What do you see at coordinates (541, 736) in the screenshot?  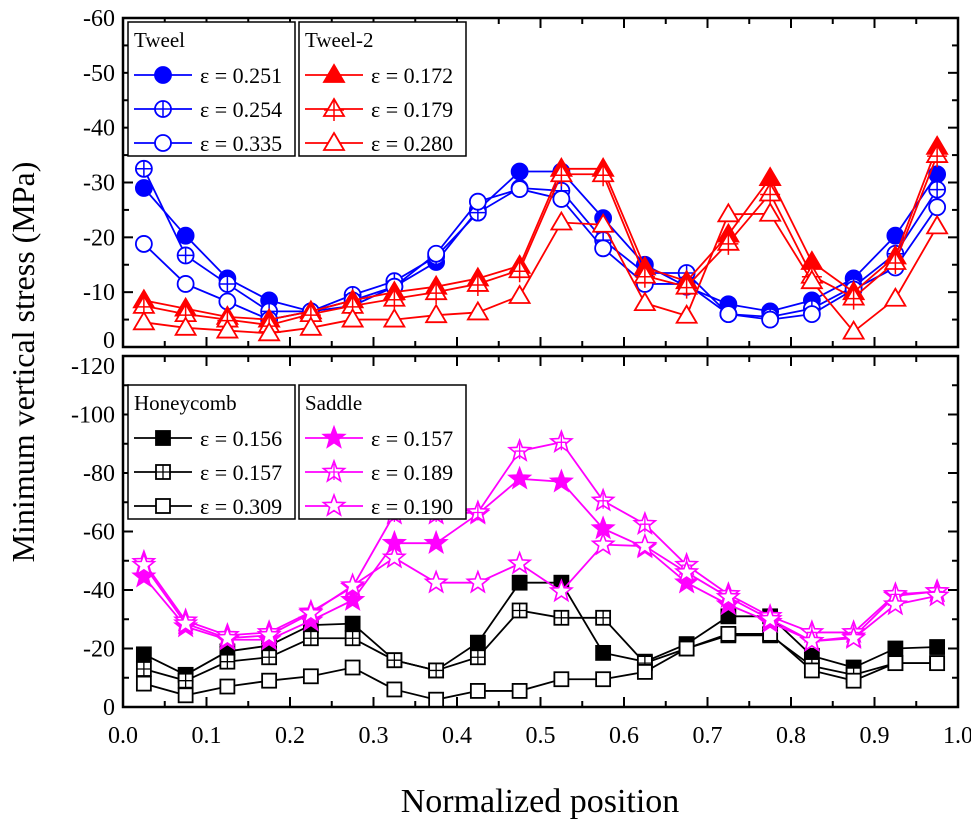 I see `x-tick-label: 0.5` at bounding box center [541, 736].